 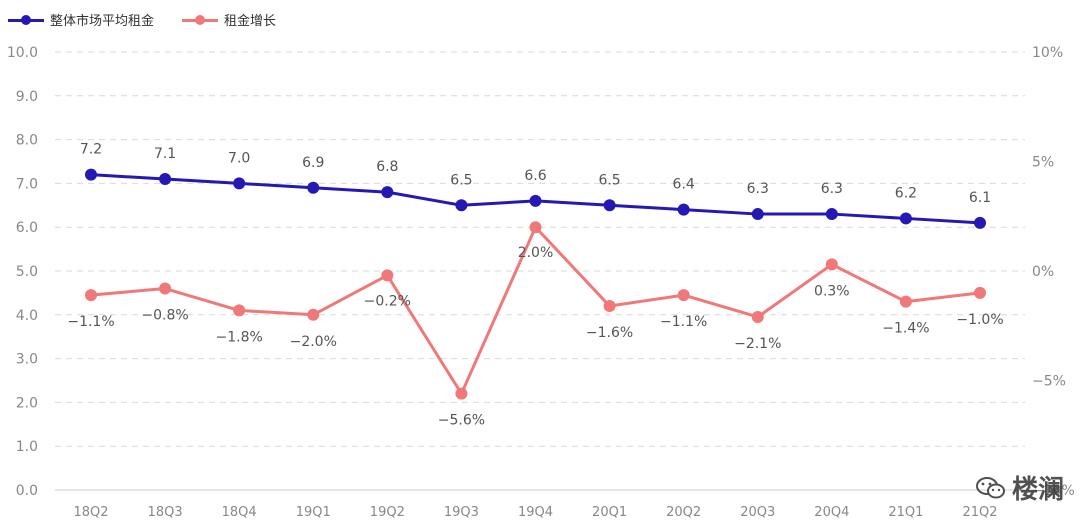 I want to click on growth-data-label: −5.6%, so click(x=461, y=421).